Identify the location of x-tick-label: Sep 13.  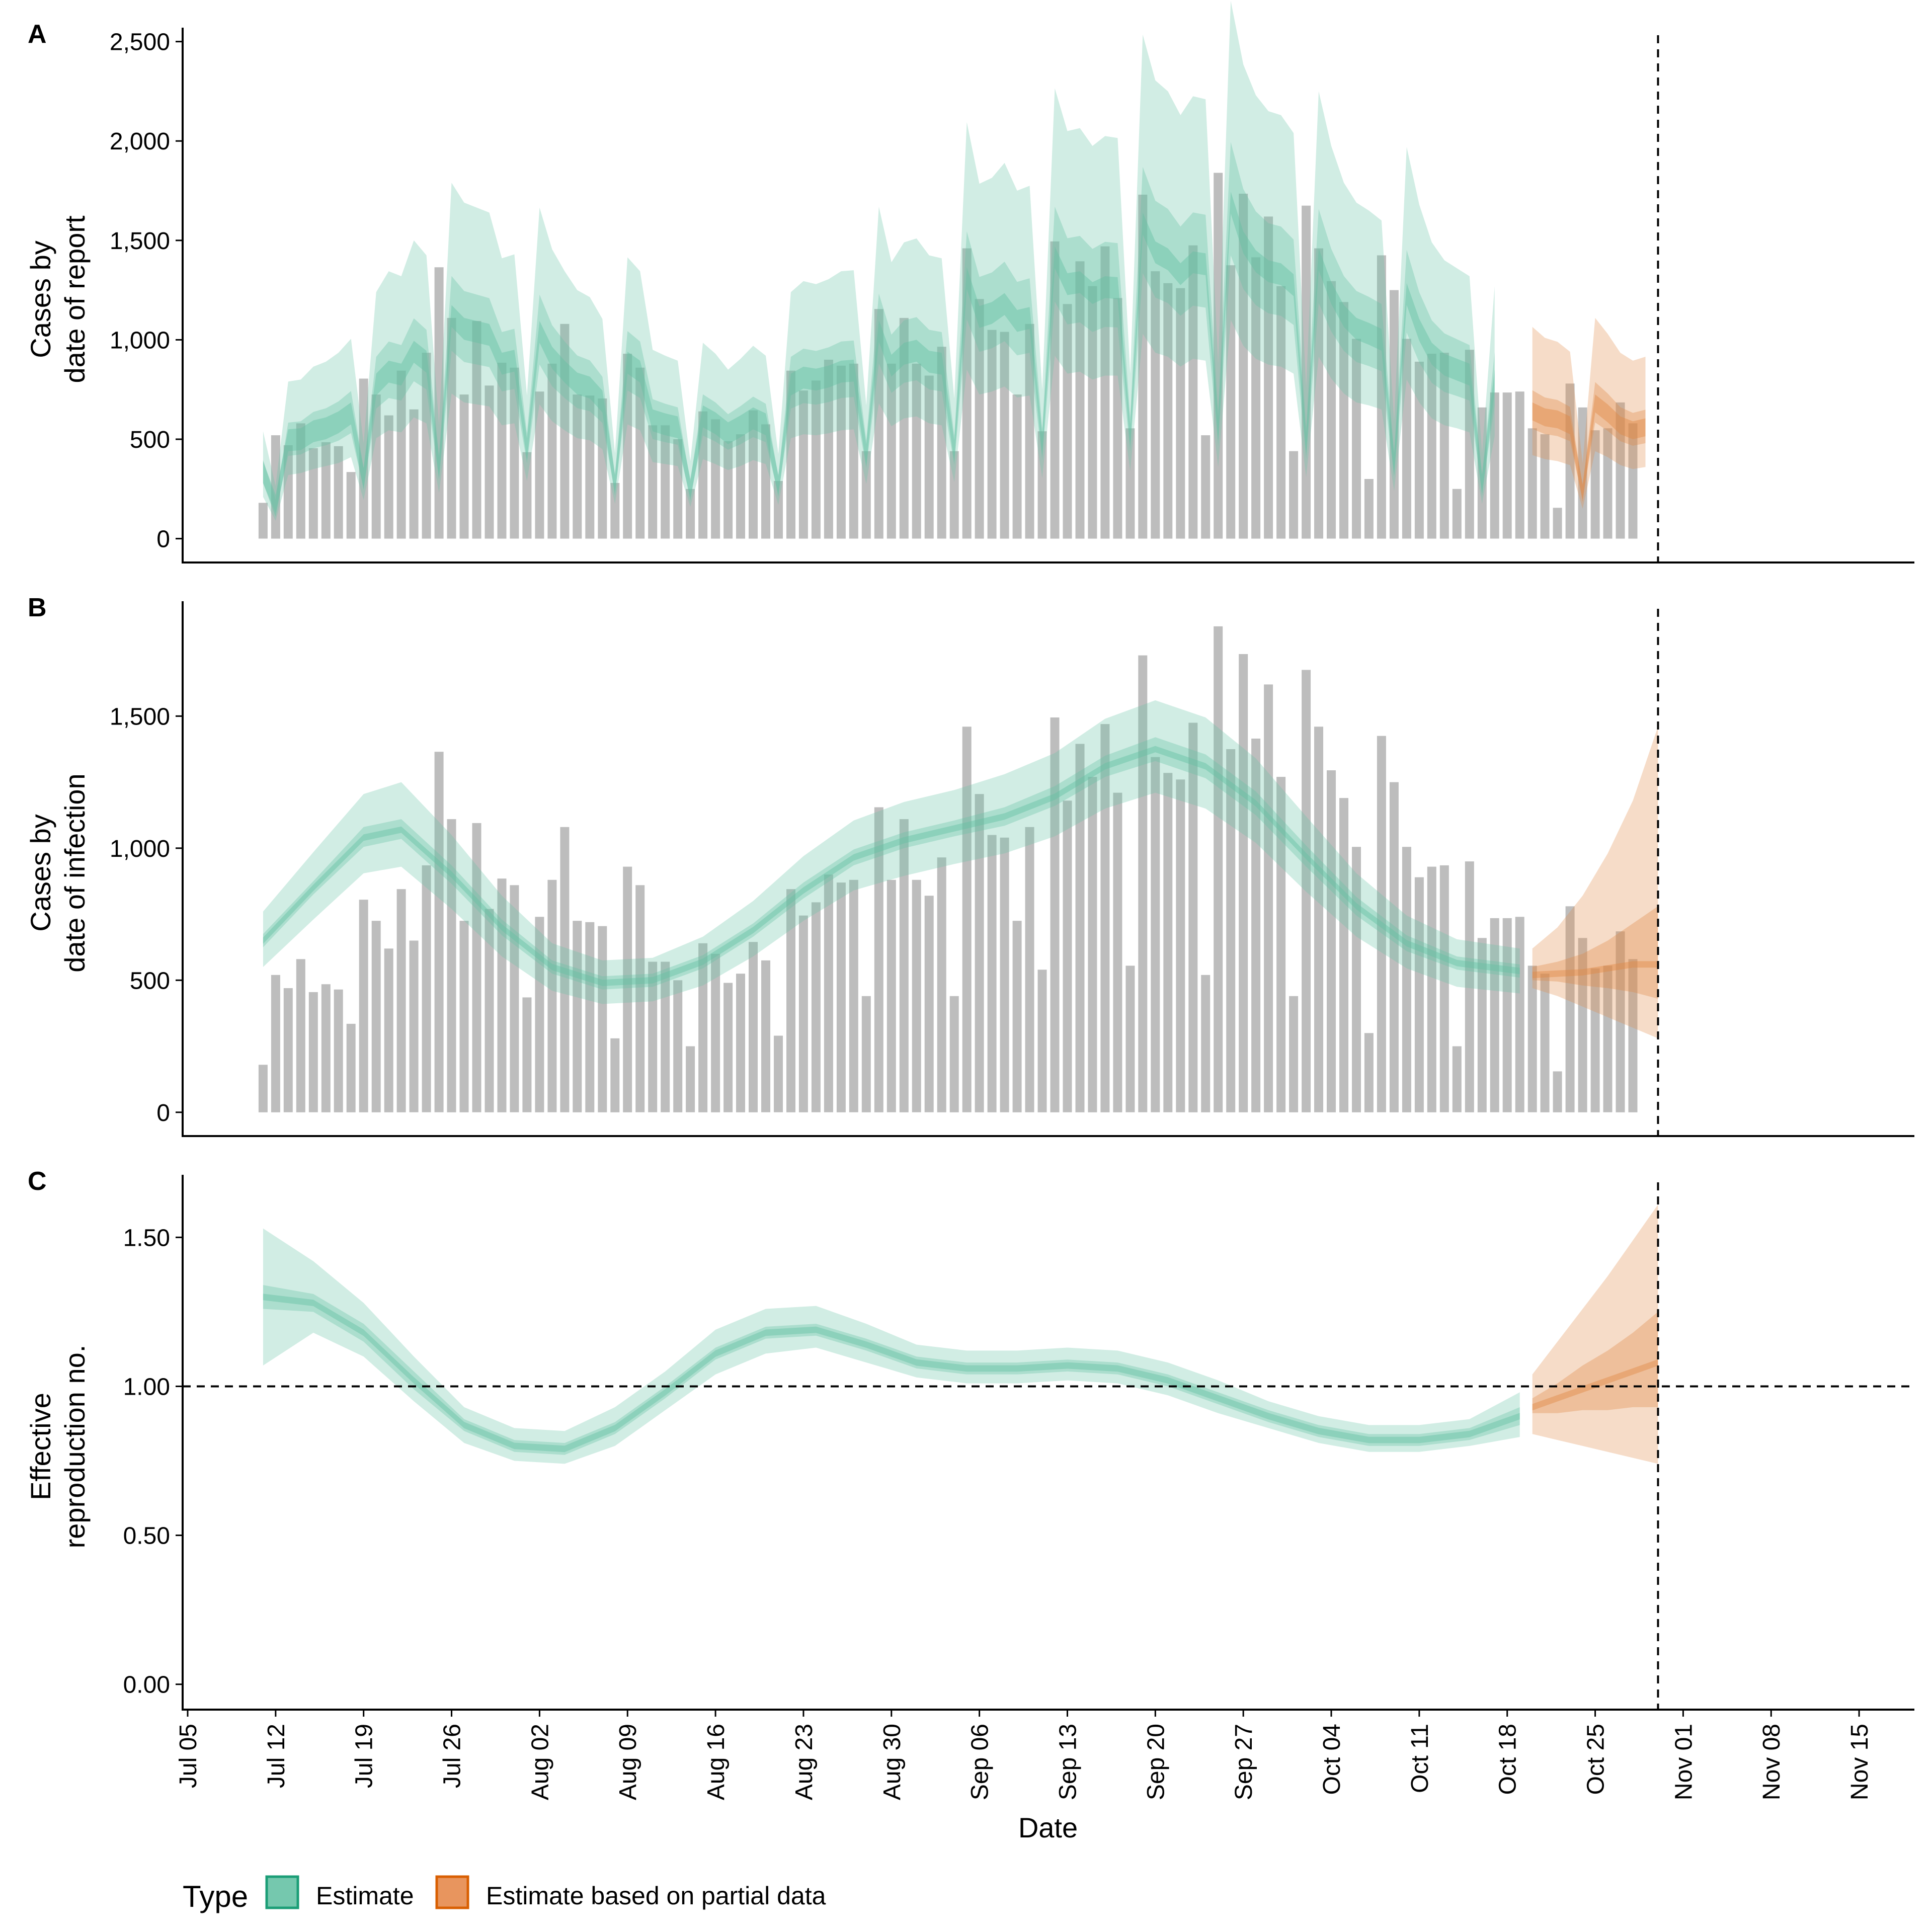
(1068, 1762).